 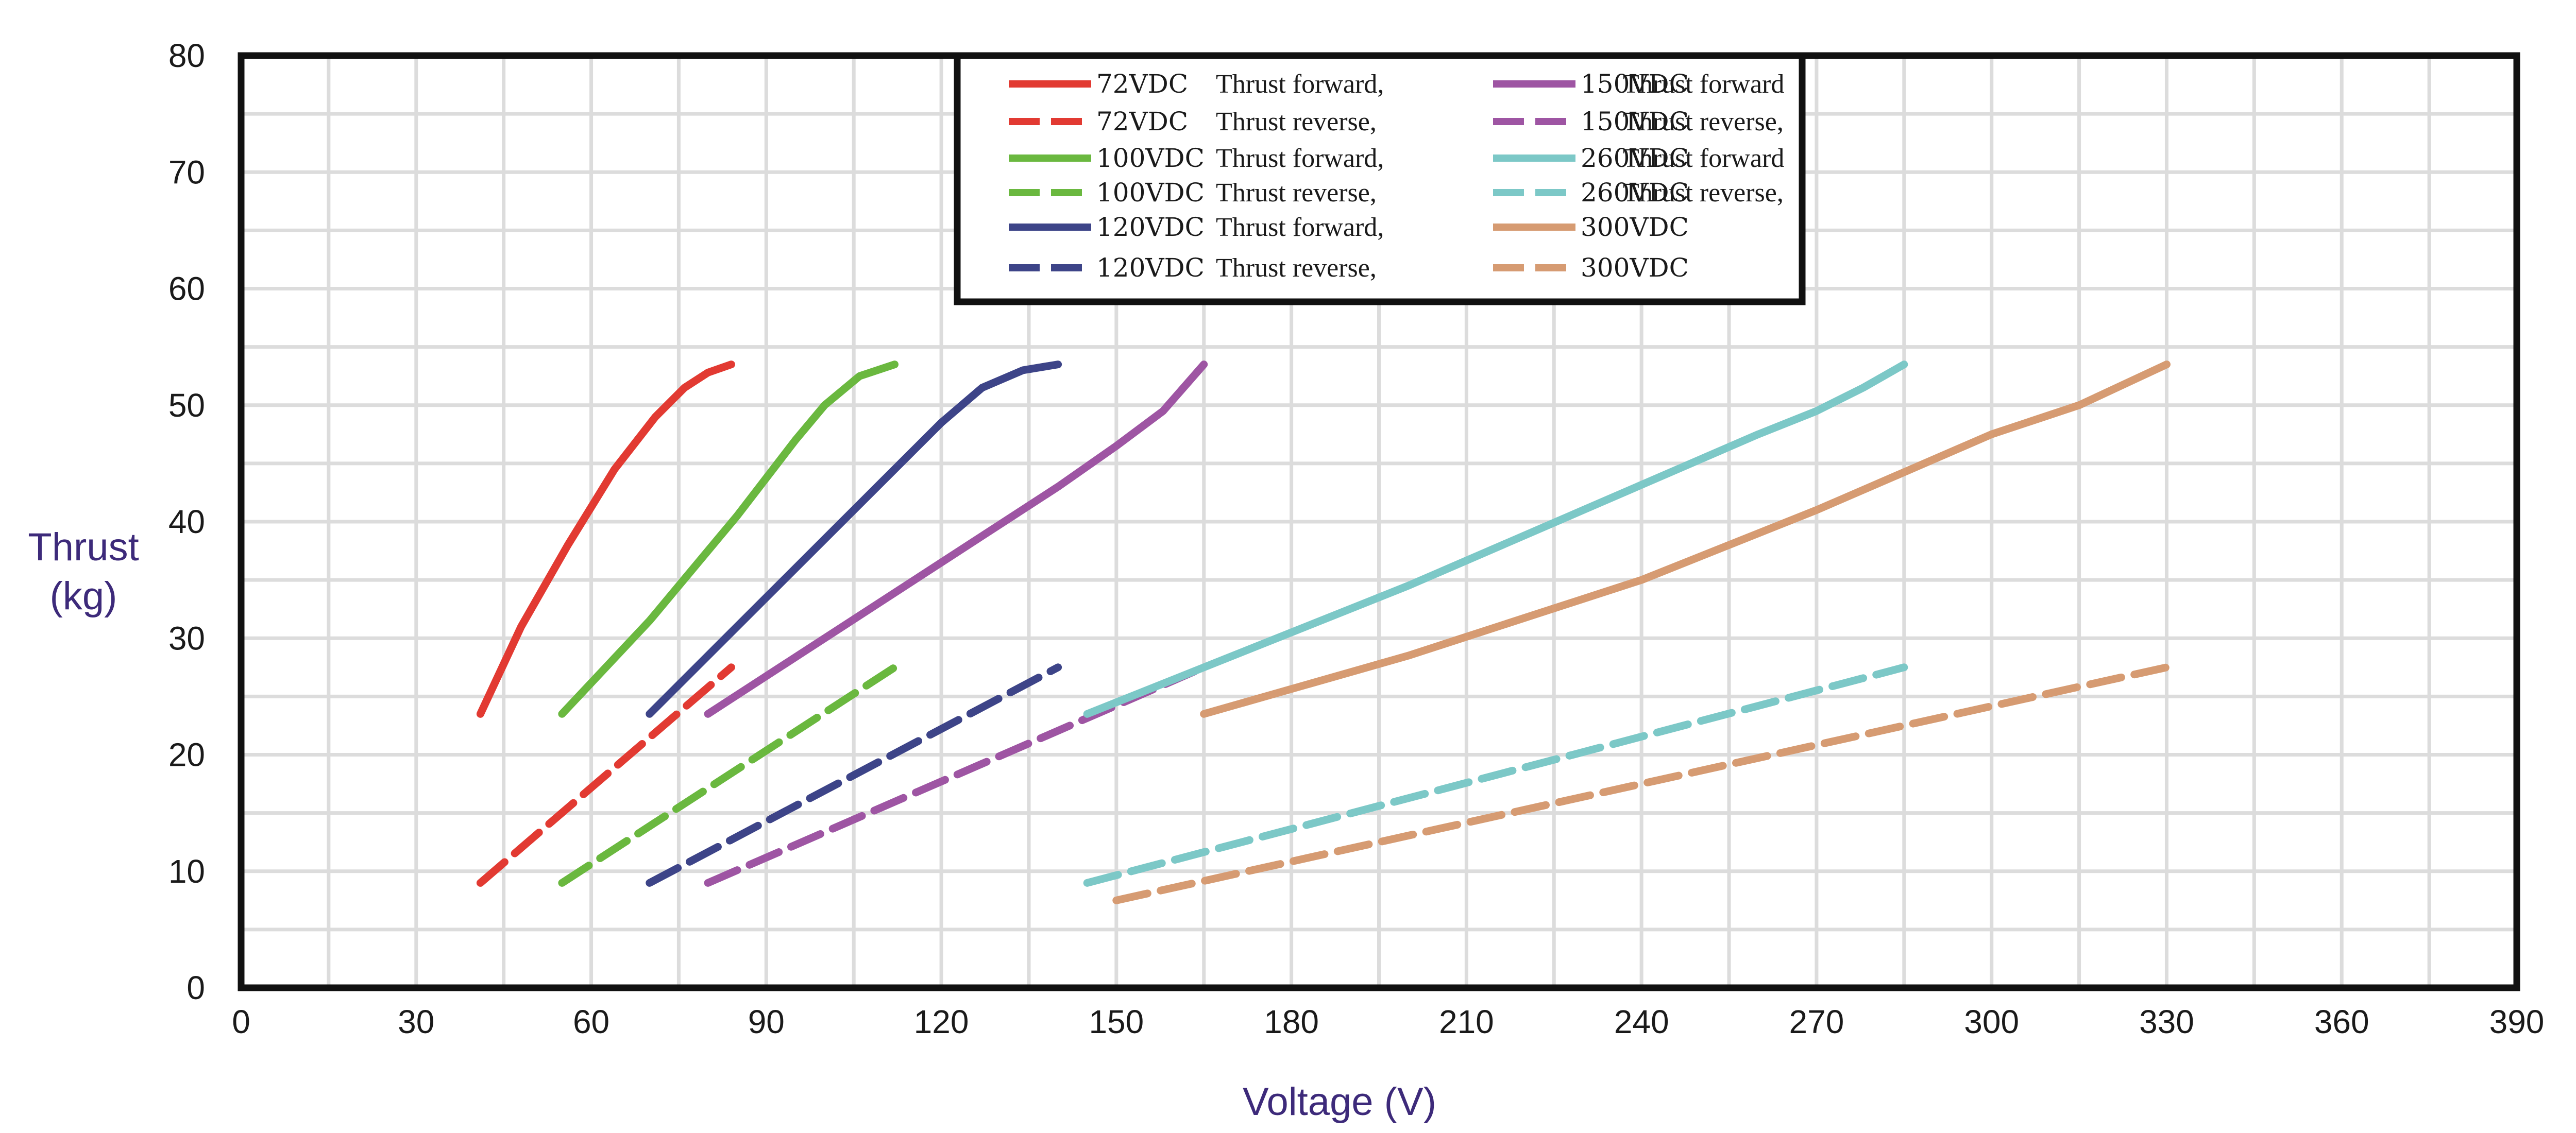 What do you see at coordinates (186, 55) in the screenshot?
I see `y-tick-label: 80` at bounding box center [186, 55].